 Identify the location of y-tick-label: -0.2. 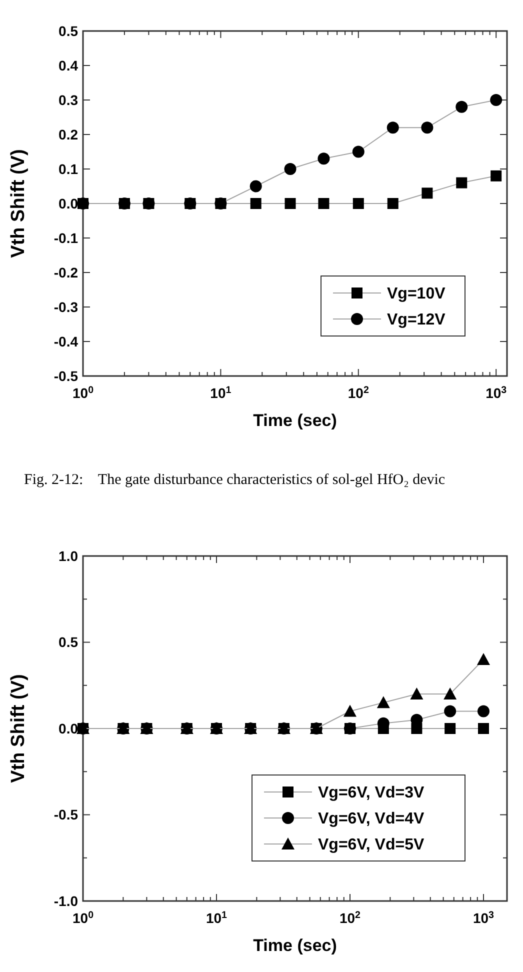
(66, 272).